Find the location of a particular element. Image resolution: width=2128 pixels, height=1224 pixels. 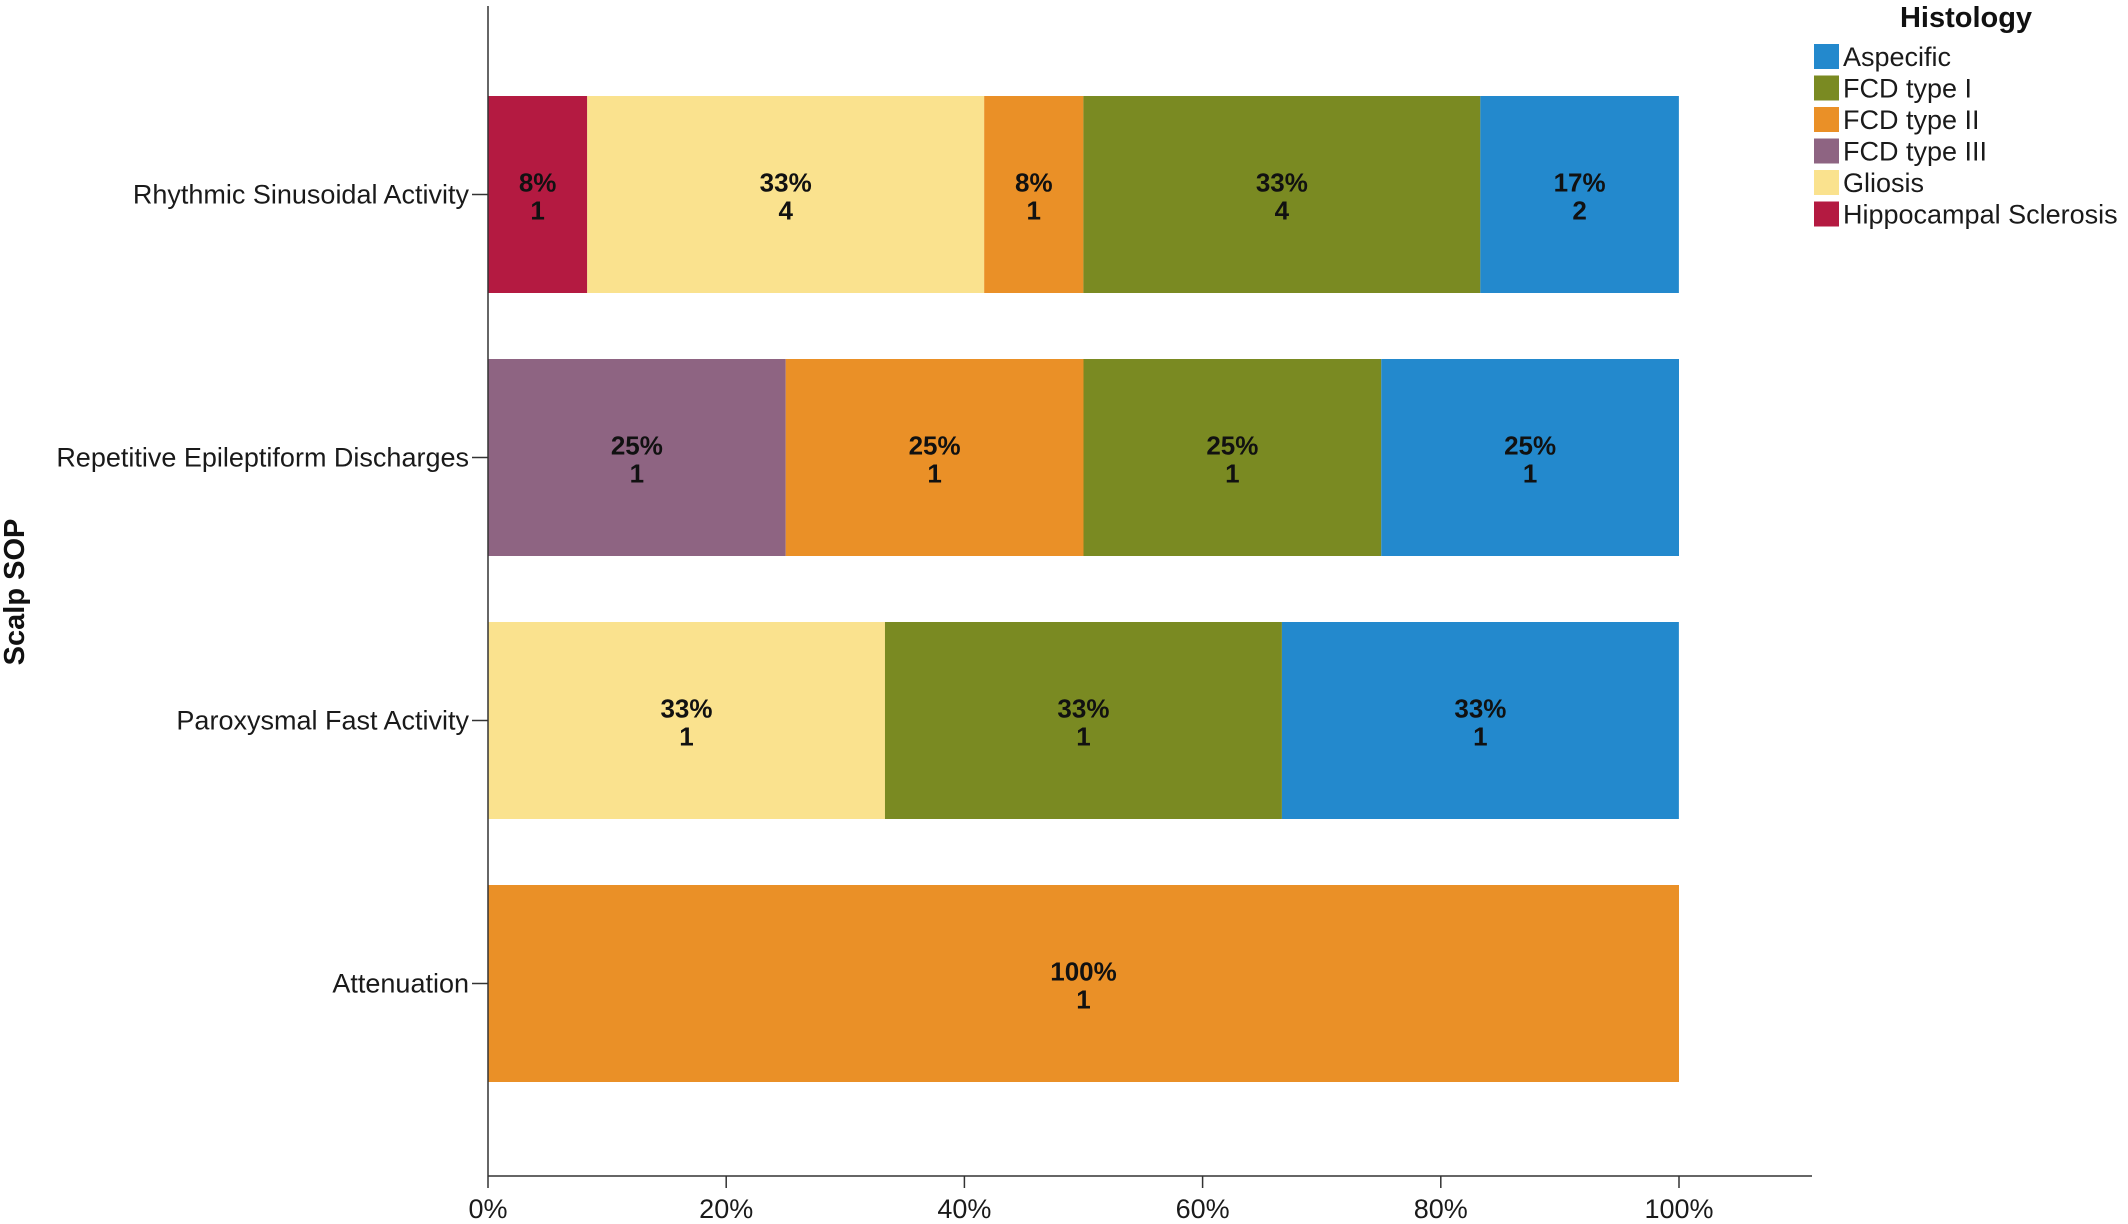

category-label-repetitive-epileptiform-discharges: Repetitive Epileptiform Discharges is located at coordinates (262, 458).